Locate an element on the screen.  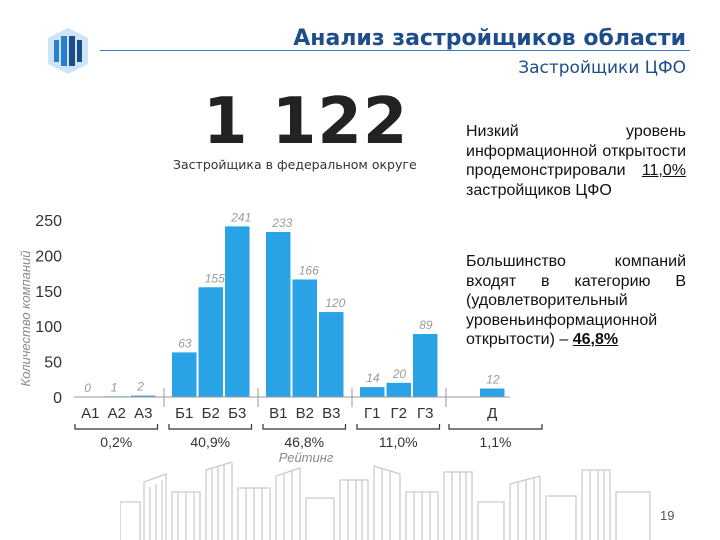
group-share-label: 11,0% is located at coordinates (398, 442).